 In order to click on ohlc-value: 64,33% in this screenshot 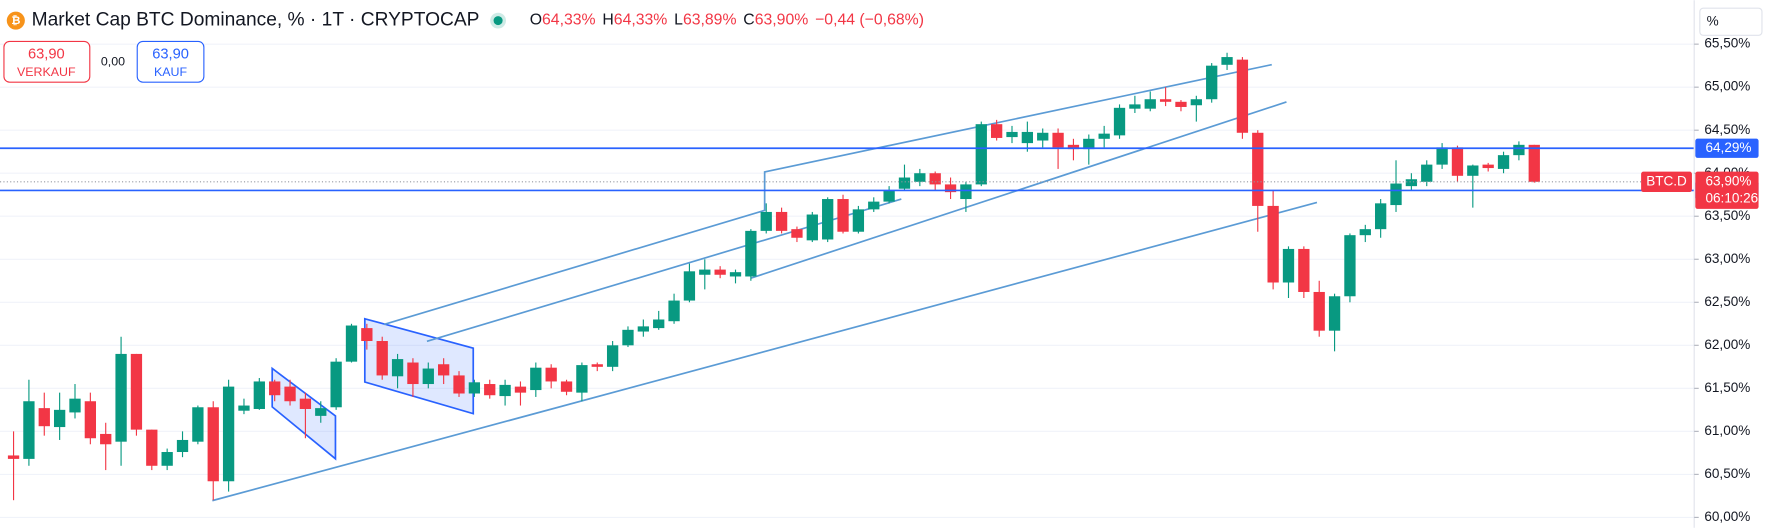, I will do `click(569, 20)`.